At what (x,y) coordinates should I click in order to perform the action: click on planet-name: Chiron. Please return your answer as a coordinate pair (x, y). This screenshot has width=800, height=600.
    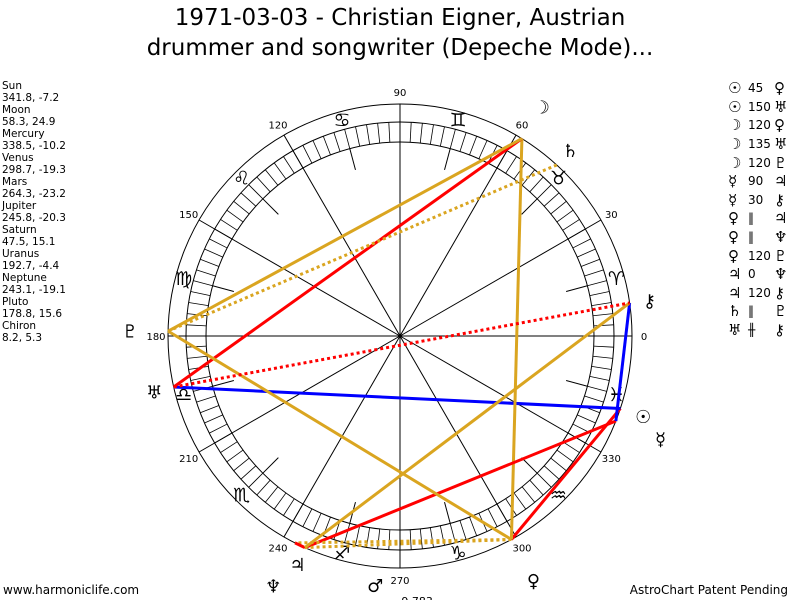
    Looking at the image, I should click on (19, 326).